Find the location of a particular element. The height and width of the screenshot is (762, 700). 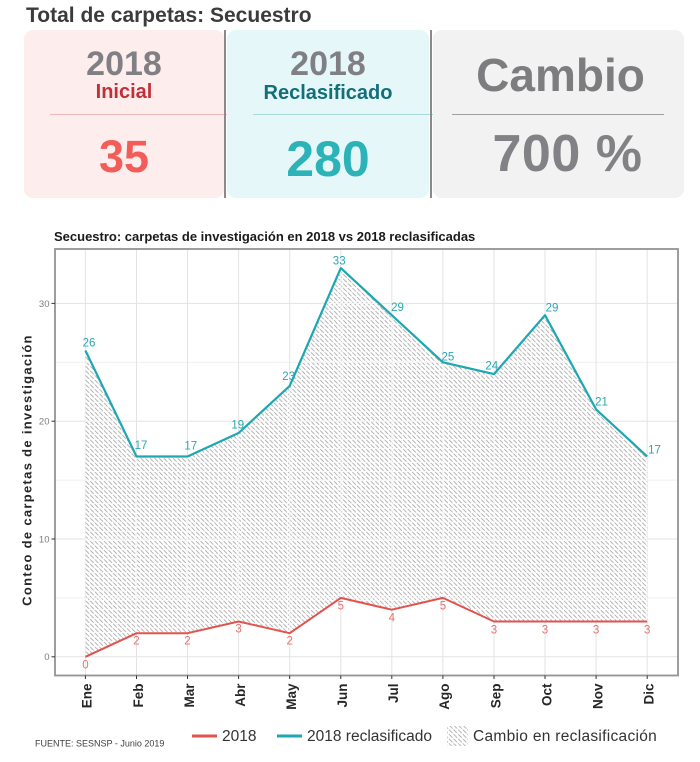

svg-text: 19 is located at coordinates (237, 426).